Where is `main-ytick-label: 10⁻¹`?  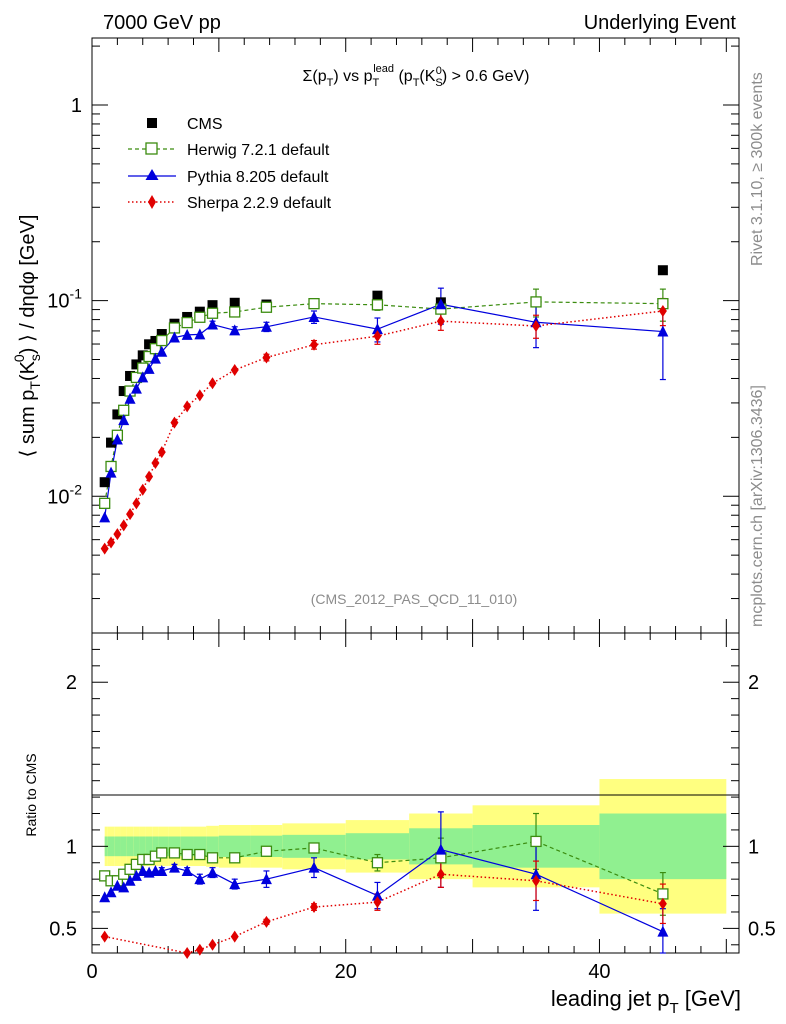
main-ytick-label: 10⁻¹ is located at coordinates (64, 299).